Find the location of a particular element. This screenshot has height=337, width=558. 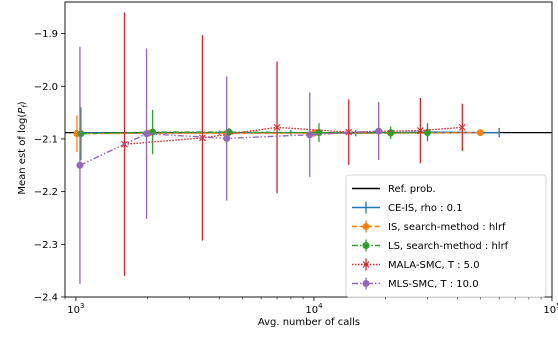

y-tick-label: −2.1 is located at coordinates (46, 139).